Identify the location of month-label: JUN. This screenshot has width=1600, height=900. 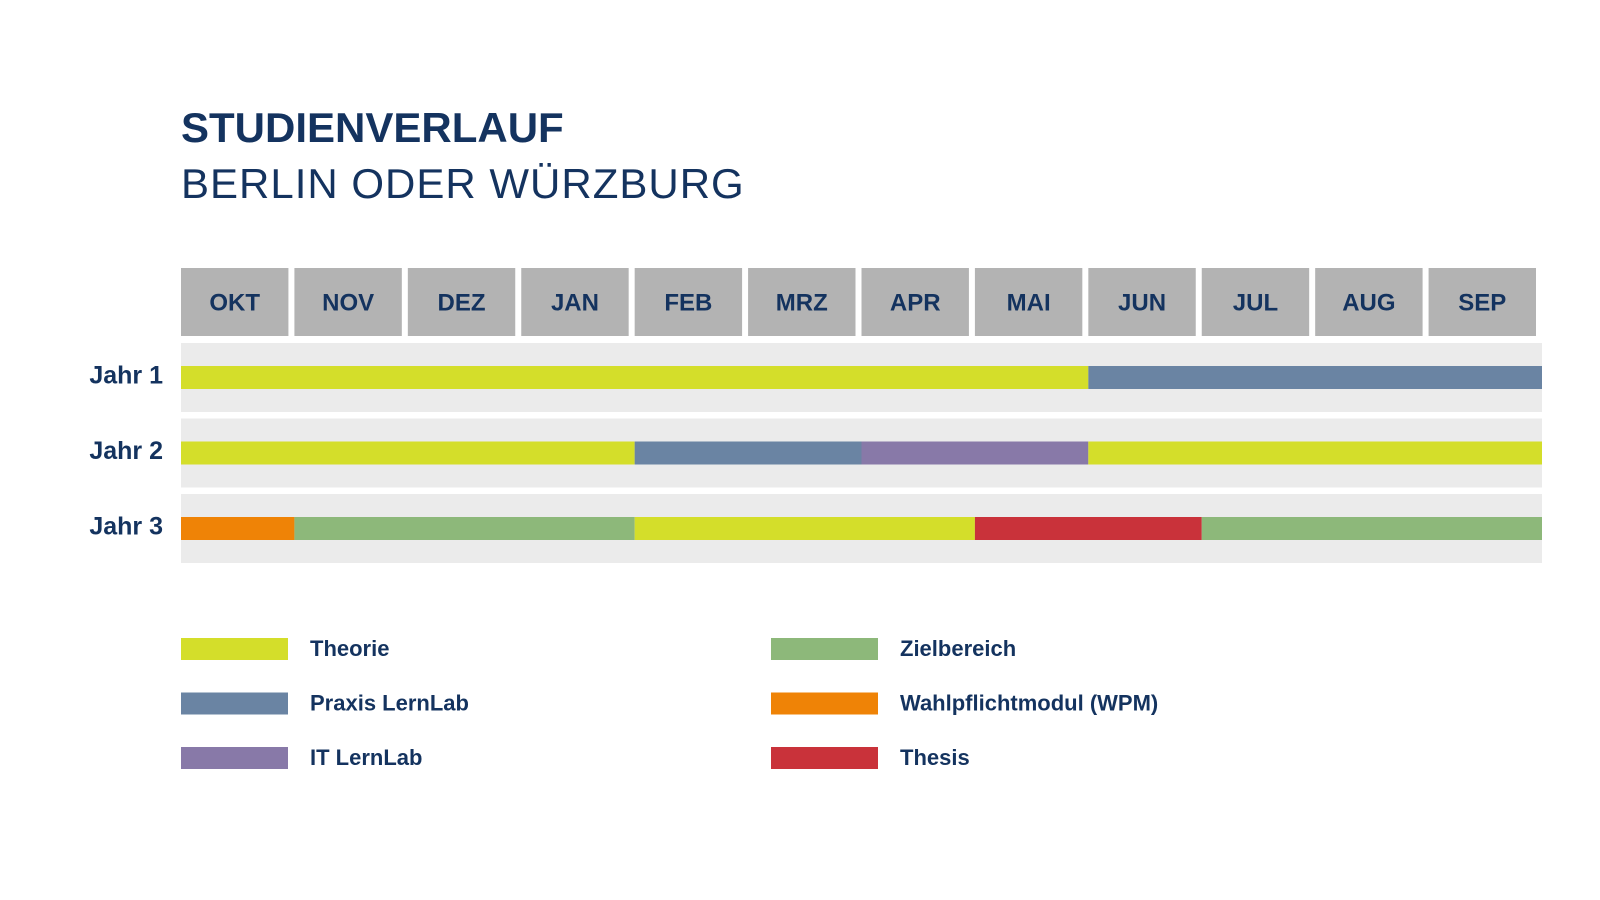
(1142, 302).